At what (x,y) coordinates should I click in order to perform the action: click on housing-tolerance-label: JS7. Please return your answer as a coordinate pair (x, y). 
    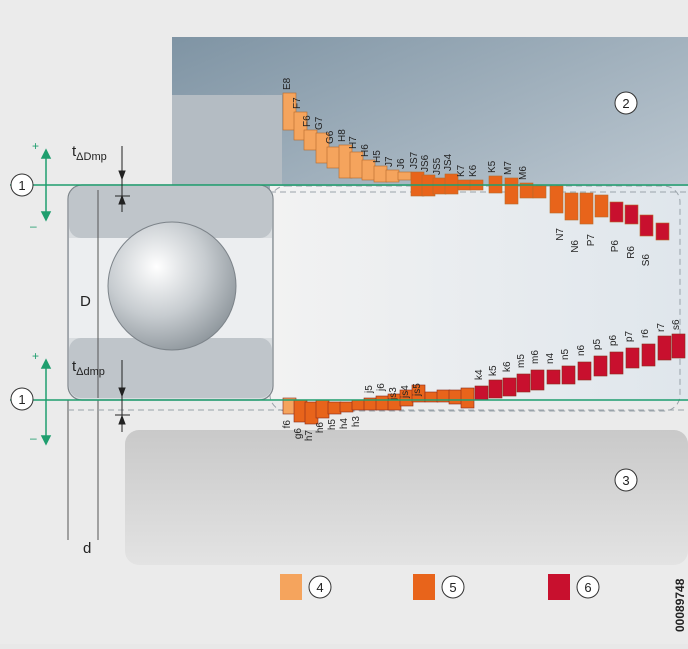
    Looking at the image, I should click on (414, 160).